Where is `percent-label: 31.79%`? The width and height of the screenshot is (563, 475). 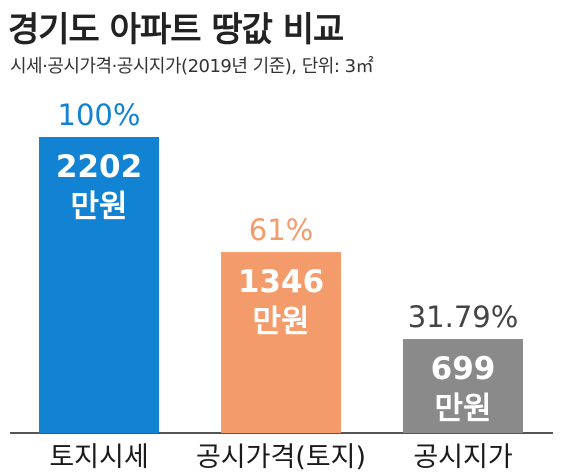
percent-label: 31.79% is located at coordinates (463, 317).